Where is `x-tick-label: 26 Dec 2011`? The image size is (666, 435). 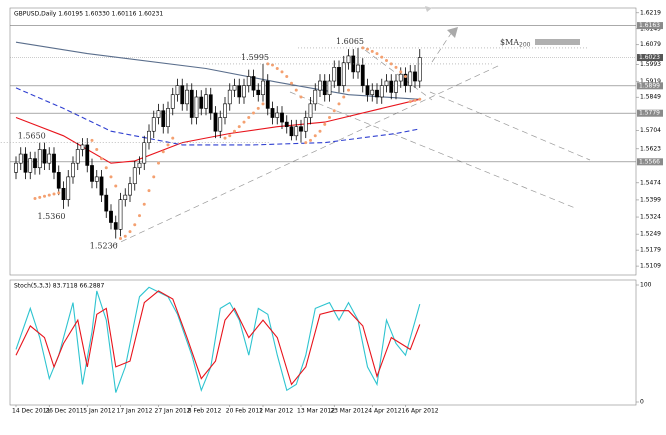 x-tick-label: 26 Dec 2011 is located at coordinates (64, 411).